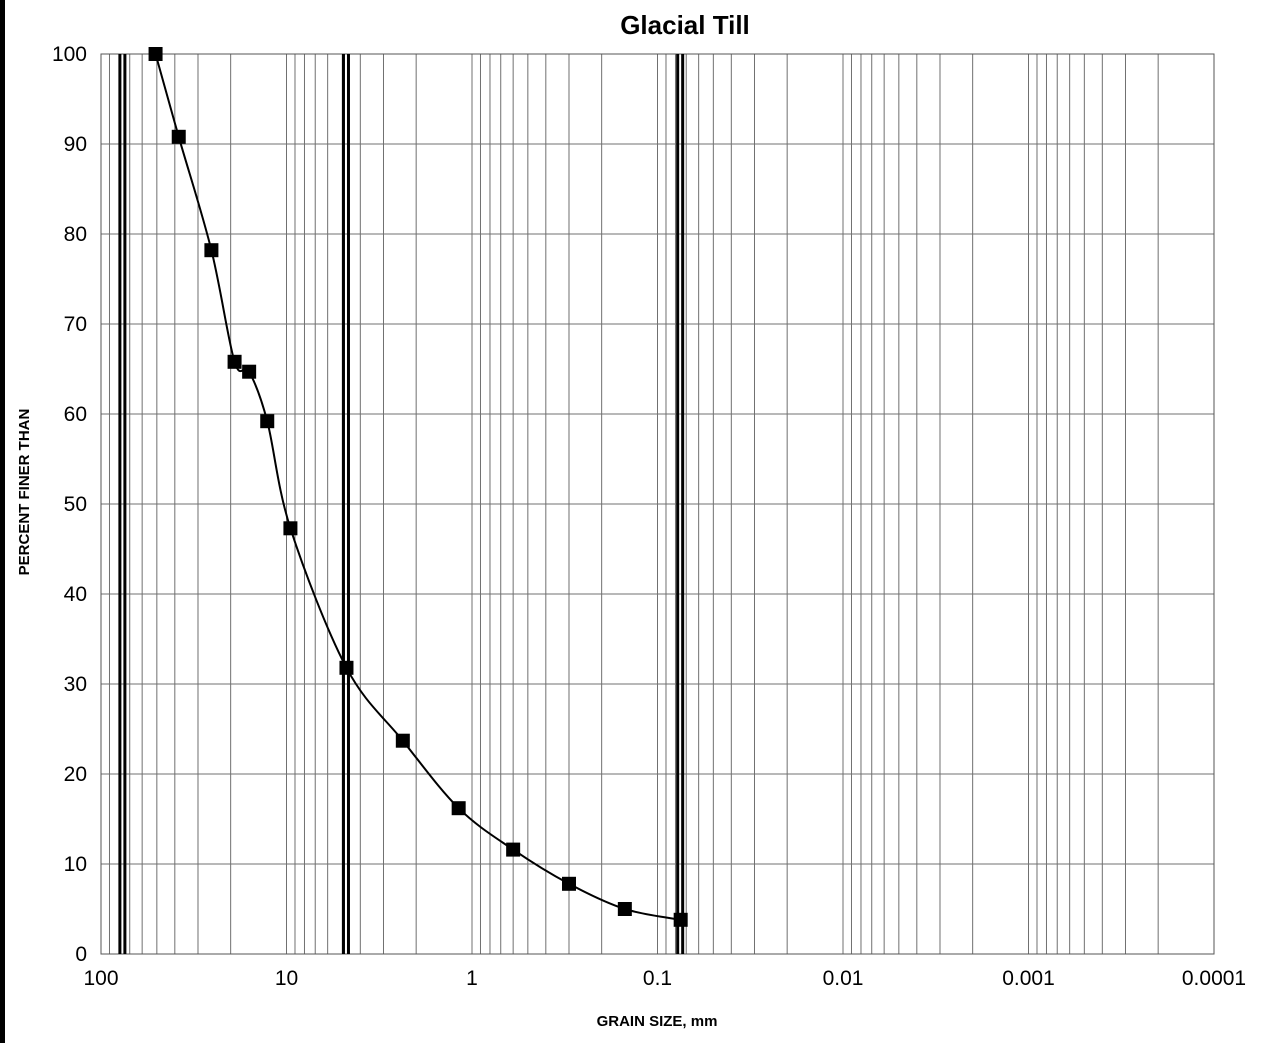  I want to click on y-tick-label: 50, so click(75, 504).